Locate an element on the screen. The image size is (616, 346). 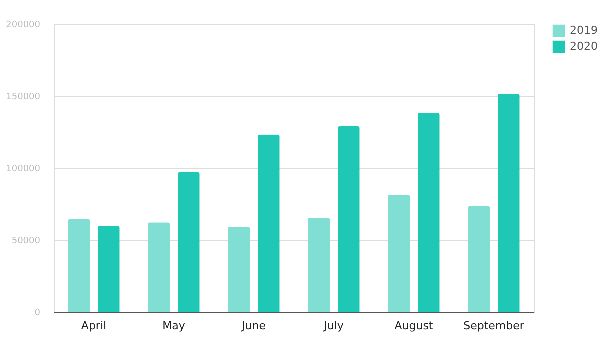
legend-label: 2019 is located at coordinates (584, 30).